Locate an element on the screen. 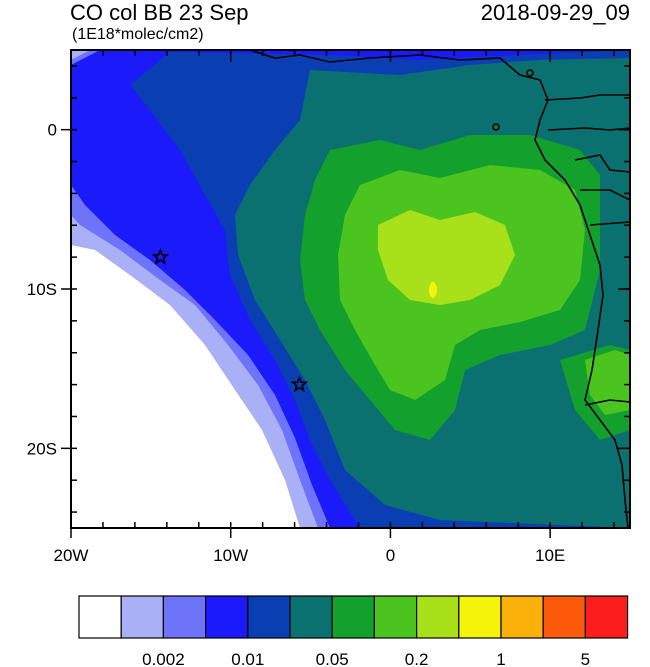  valid-time: 2018-09-29_09 is located at coordinates (555, 12).